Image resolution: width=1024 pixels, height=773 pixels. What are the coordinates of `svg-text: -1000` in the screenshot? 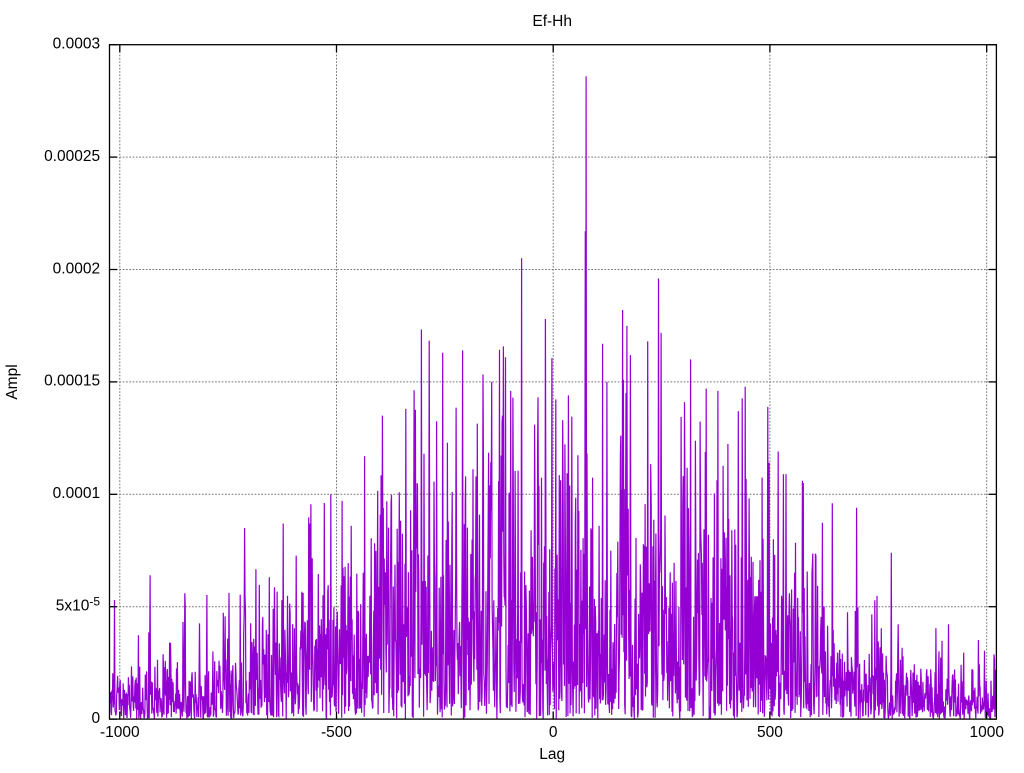 It's located at (120, 732).